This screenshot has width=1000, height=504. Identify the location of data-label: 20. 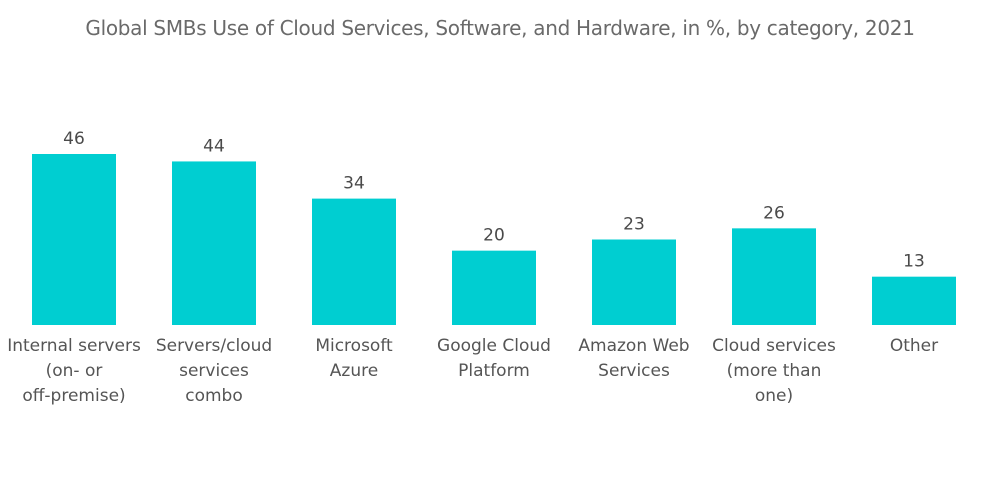
(494, 236).